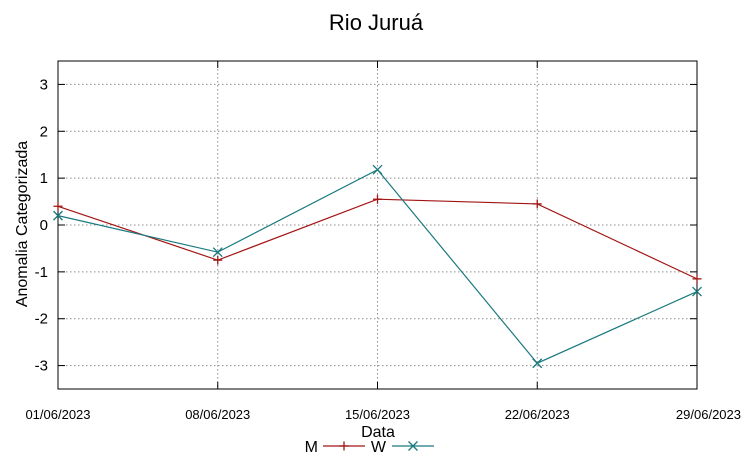  Describe the element at coordinates (537, 414) in the screenshot. I see `x-tick-label: 22/06/2023` at that location.